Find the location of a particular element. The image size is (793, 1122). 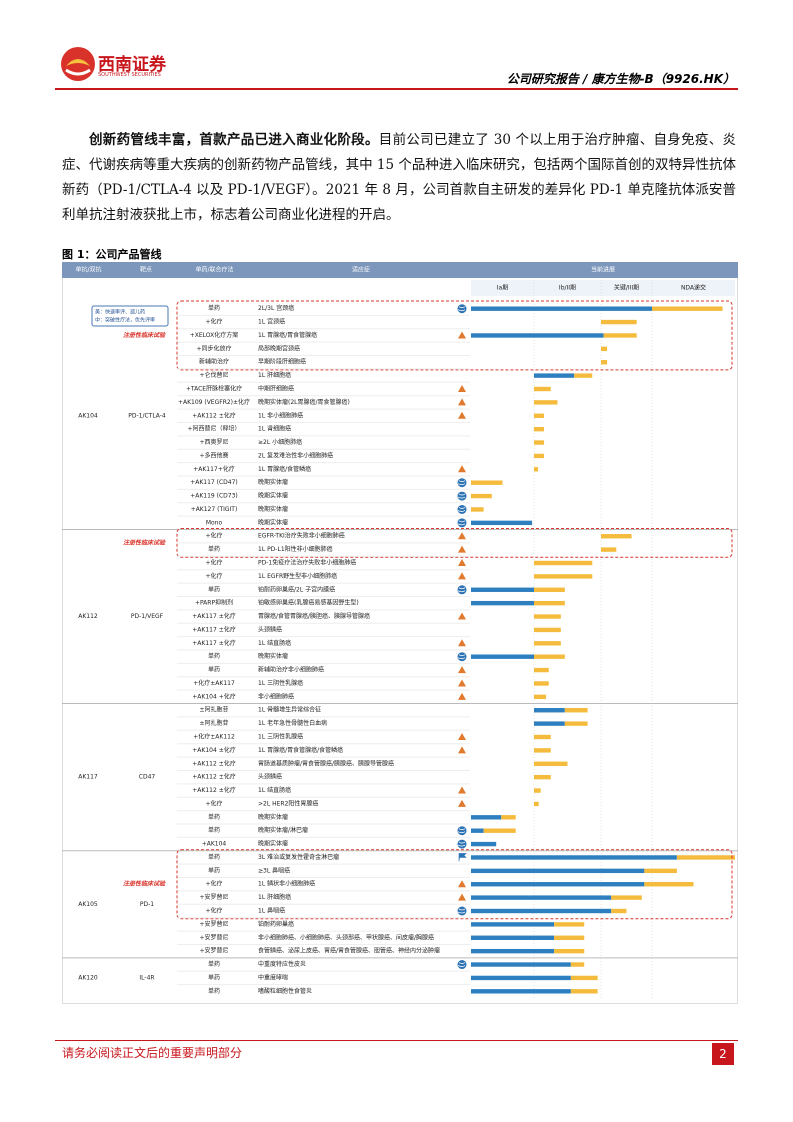

therapy: +同步化放疗 is located at coordinates (213, 348).